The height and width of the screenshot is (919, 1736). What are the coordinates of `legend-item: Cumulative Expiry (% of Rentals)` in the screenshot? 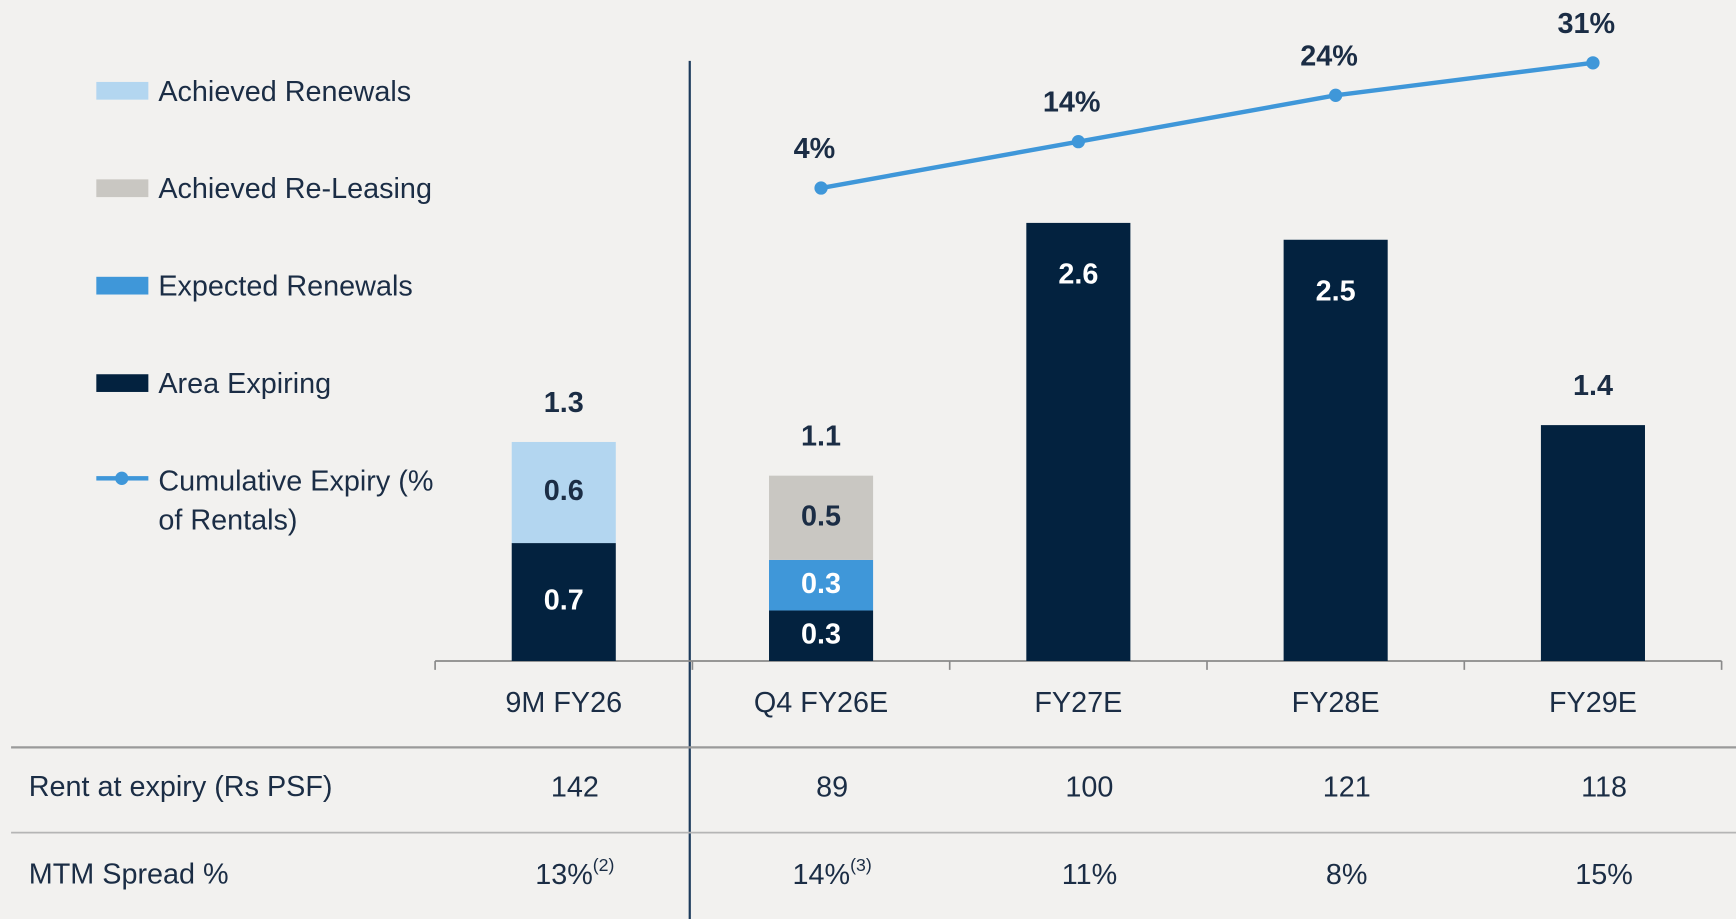 It's located at (278, 506).